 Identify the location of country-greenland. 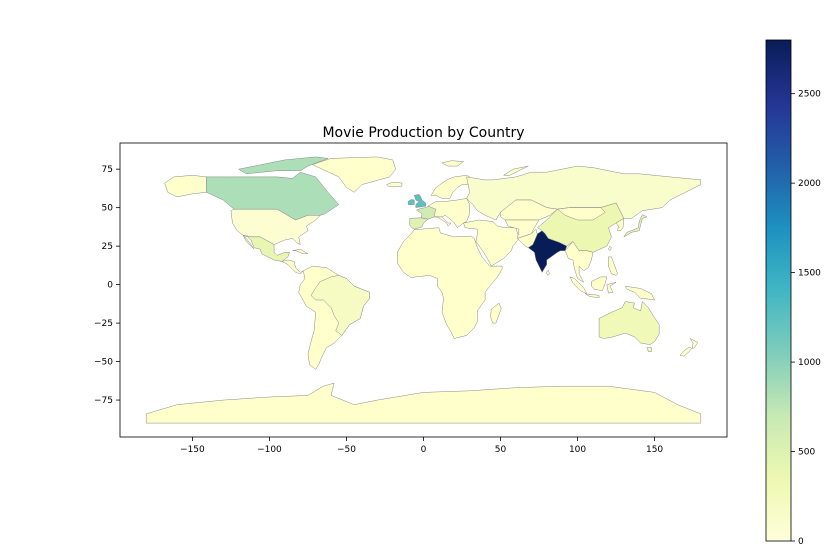
(354, 174).